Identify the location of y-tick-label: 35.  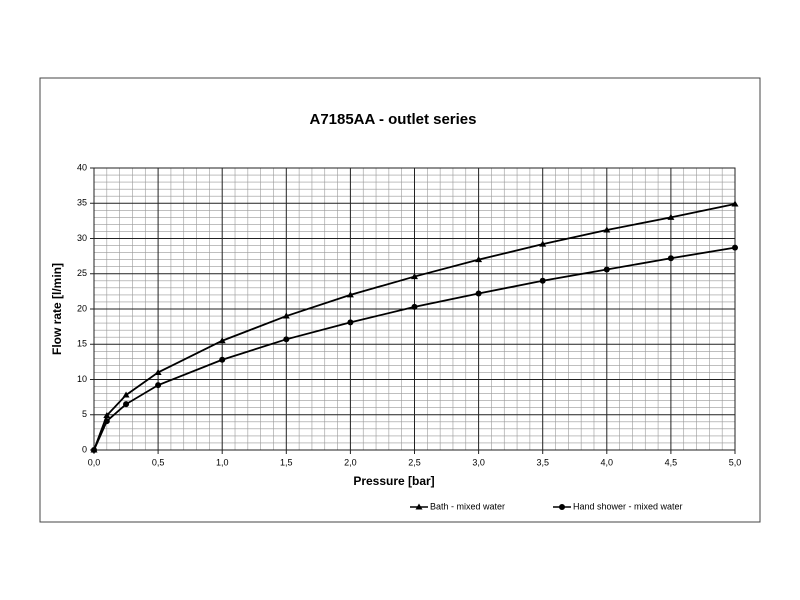
(82, 203).